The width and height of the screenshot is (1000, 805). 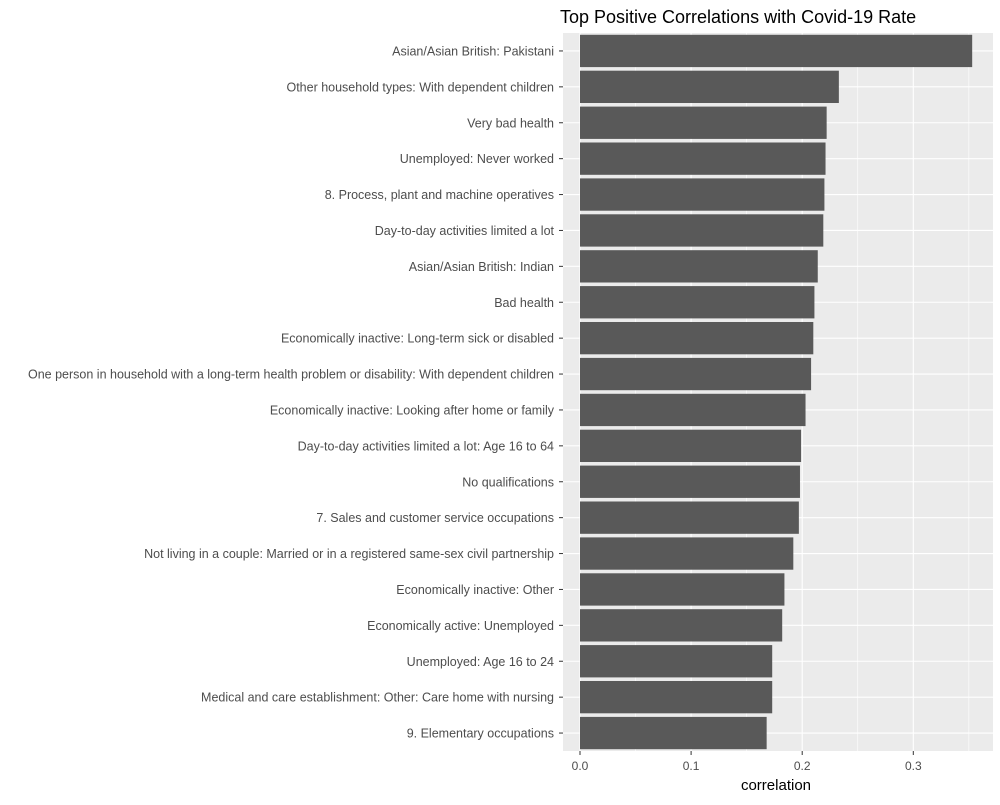 What do you see at coordinates (480, 734) in the screenshot?
I see `category-label: 9. Elementary occupations` at bounding box center [480, 734].